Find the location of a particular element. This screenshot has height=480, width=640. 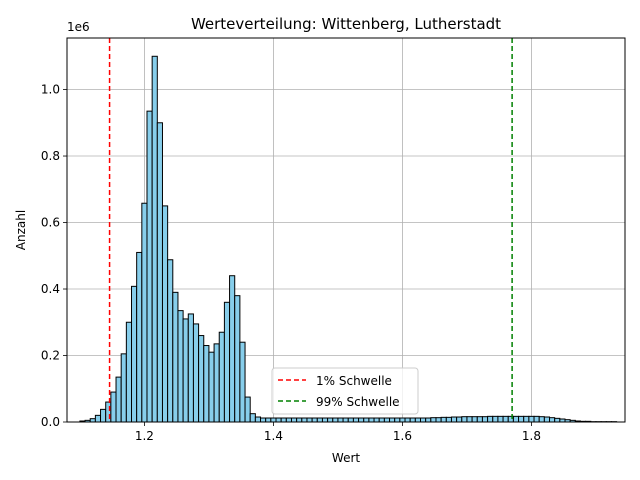

y-axis-ticks: 0.0 0.2 0.4 0.6 0.8 1.0 is located at coordinates (54, 256).